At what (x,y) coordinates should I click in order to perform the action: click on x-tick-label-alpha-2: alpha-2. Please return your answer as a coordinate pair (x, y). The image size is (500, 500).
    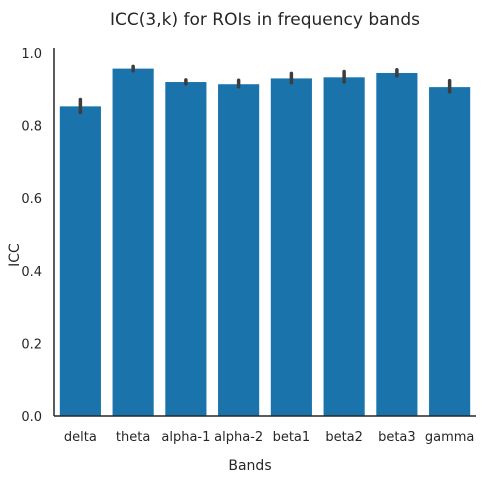
    Looking at the image, I should click on (238, 437).